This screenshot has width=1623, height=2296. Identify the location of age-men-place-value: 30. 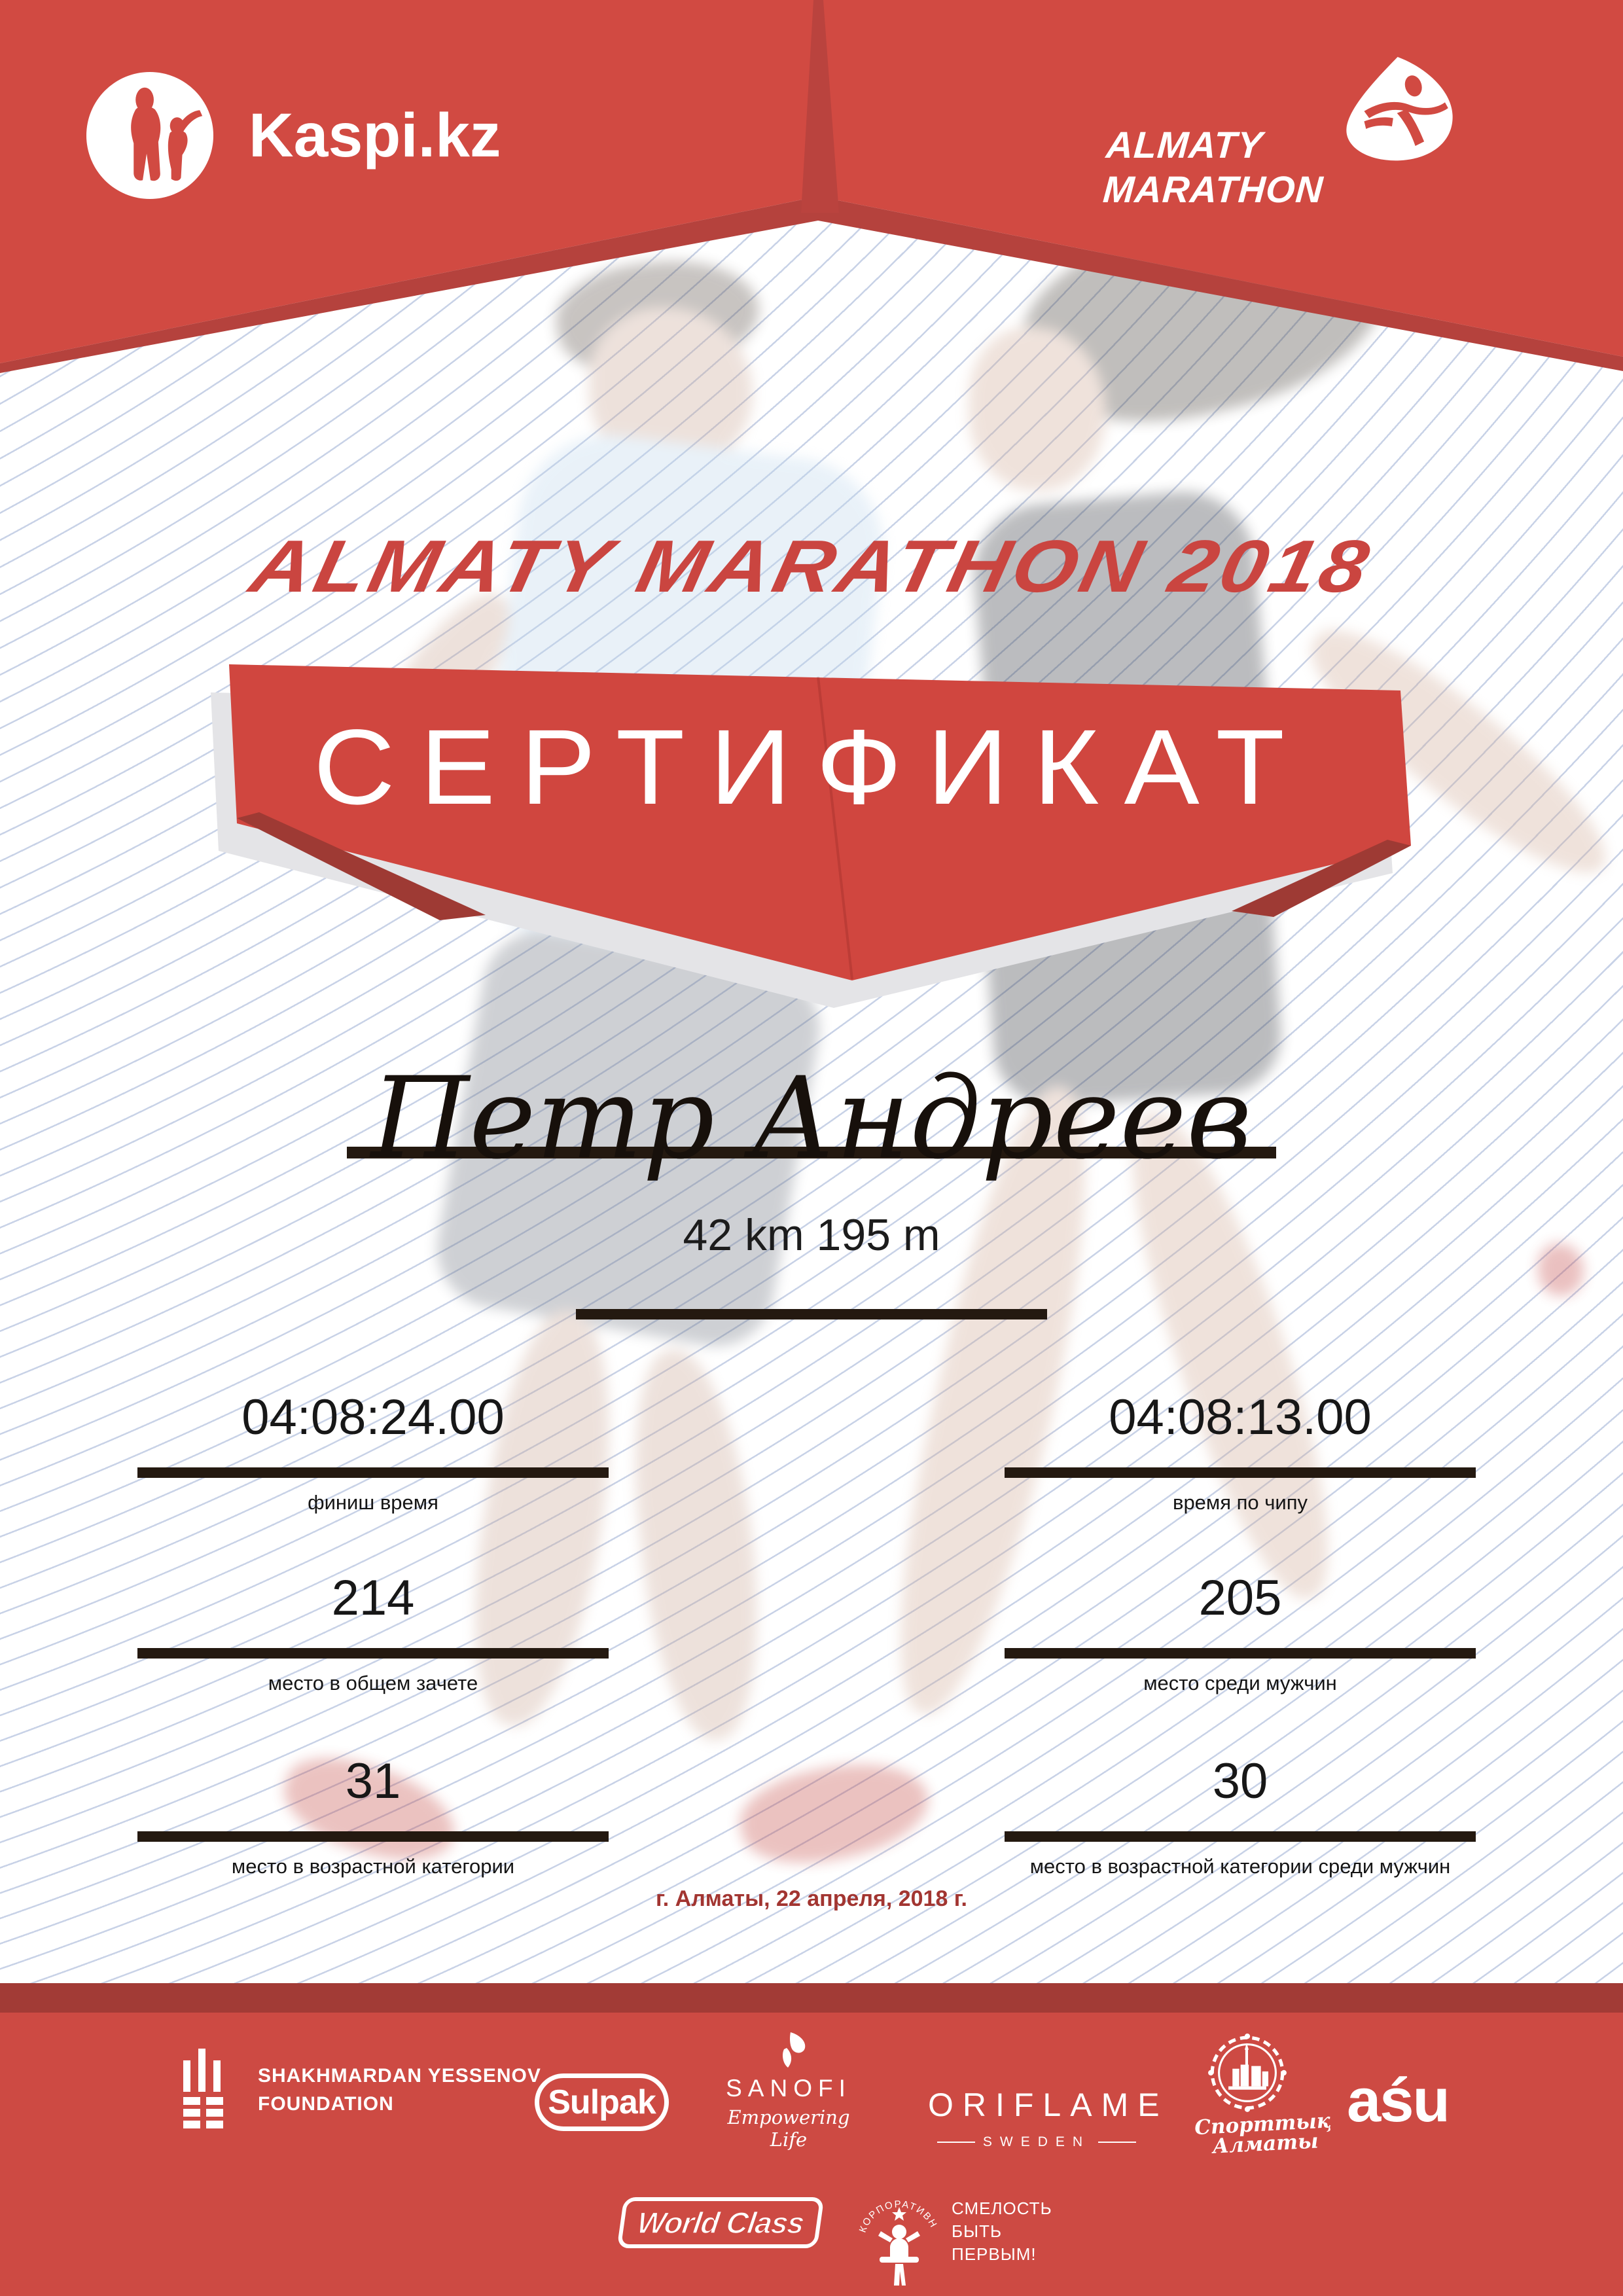
(1240, 1781).